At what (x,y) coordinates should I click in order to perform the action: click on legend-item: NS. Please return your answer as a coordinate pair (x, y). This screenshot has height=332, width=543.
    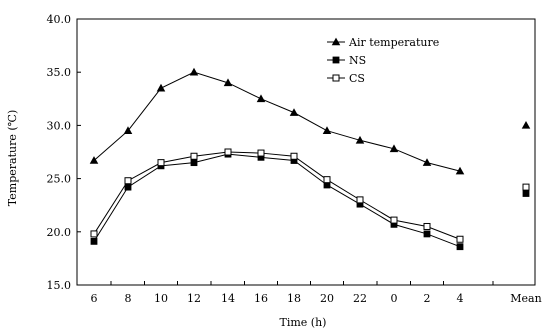
    Looking at the image, I should click on (346, 60).